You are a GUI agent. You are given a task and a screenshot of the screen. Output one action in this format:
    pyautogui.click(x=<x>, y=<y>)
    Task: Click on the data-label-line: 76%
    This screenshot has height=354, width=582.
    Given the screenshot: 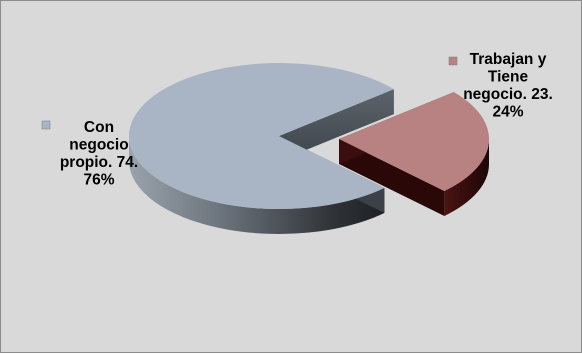 What is the action you would take?
    pyautogui.click(x=98, y=180)
    